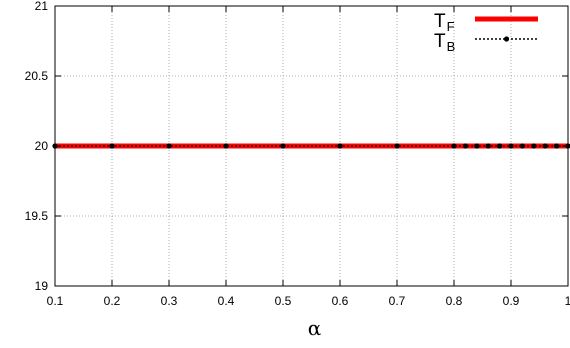 The height and width of the screenshot is (348, 570). What do you see at coordinates (226, 301) in the screenshot?
I see `x-tick-label: 0.4` at bounding box center [226, 301].